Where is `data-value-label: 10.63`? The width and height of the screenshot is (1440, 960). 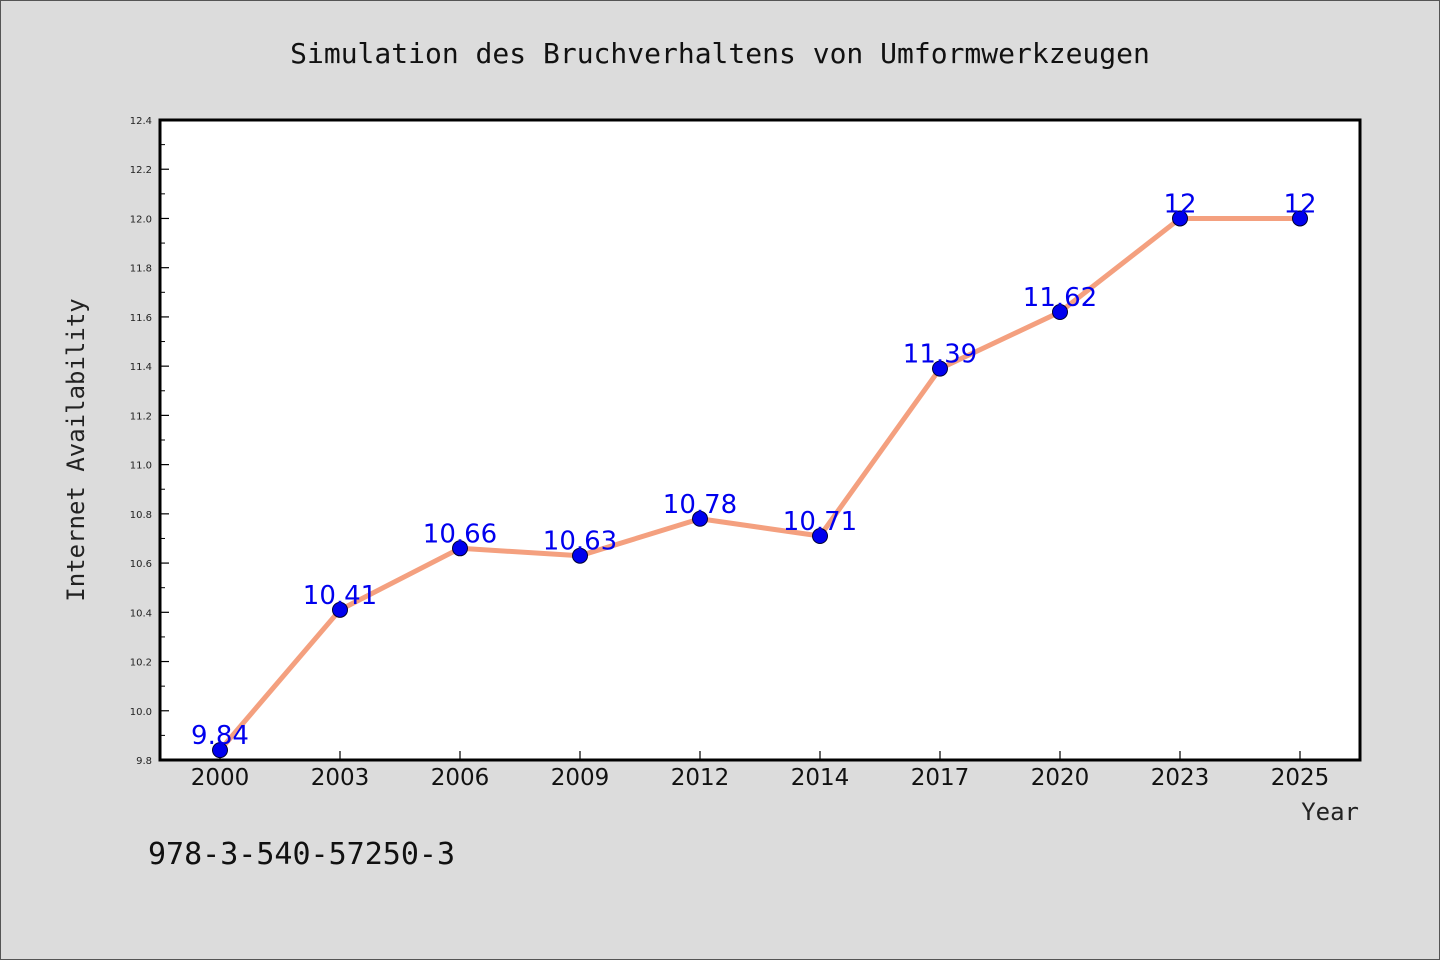
data-value-label: 10.63 is located at coordinates (580, 542).